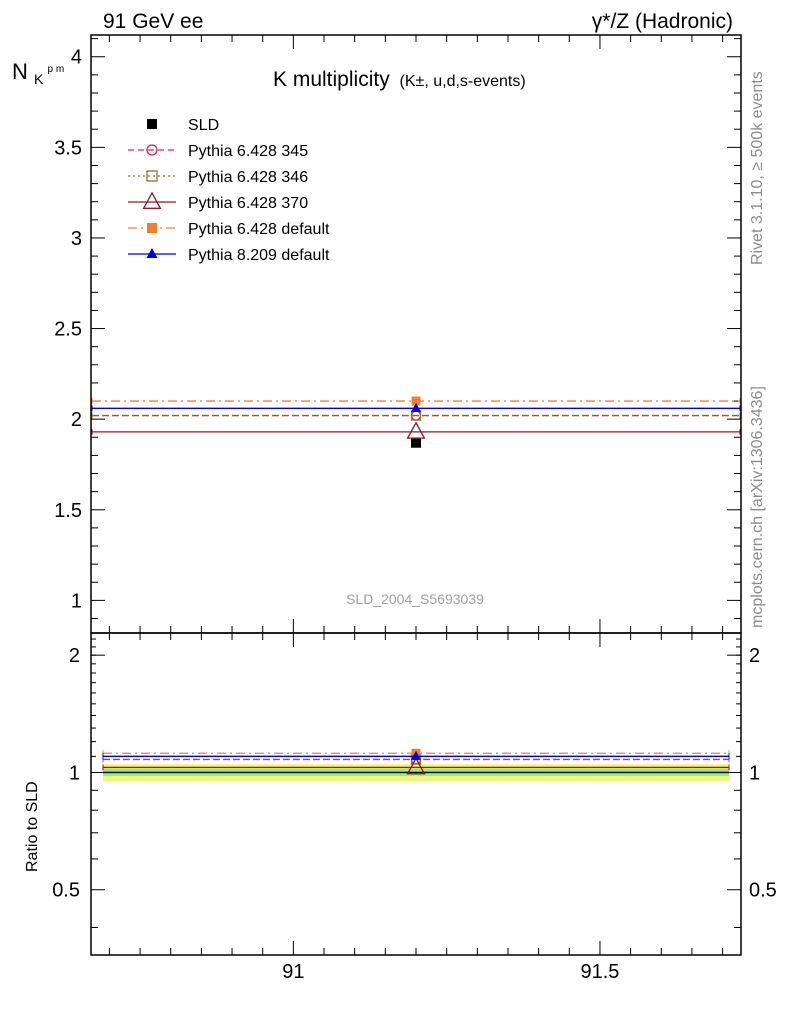 This screenshot has height=1024, width=786. I want to click on chart-title: K multiplicity (K±, u,d,s-events), so click(399, 79).